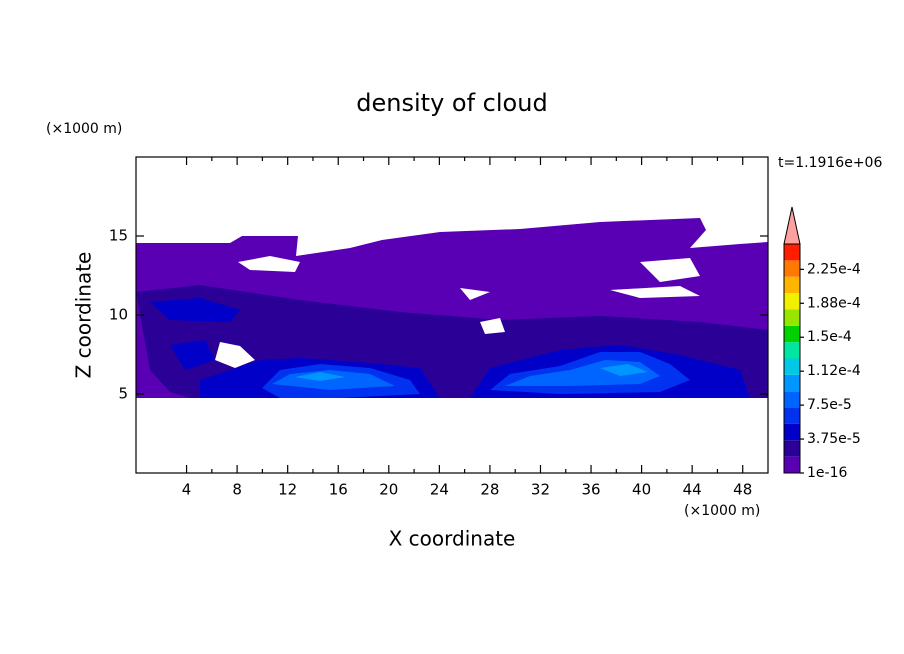 The height and width of the screenshot is (654, 904). What do you see at coordinates (237, 490) in the screenshot?
I see `x-tick-label: 8` at bounding box center [237, 490].